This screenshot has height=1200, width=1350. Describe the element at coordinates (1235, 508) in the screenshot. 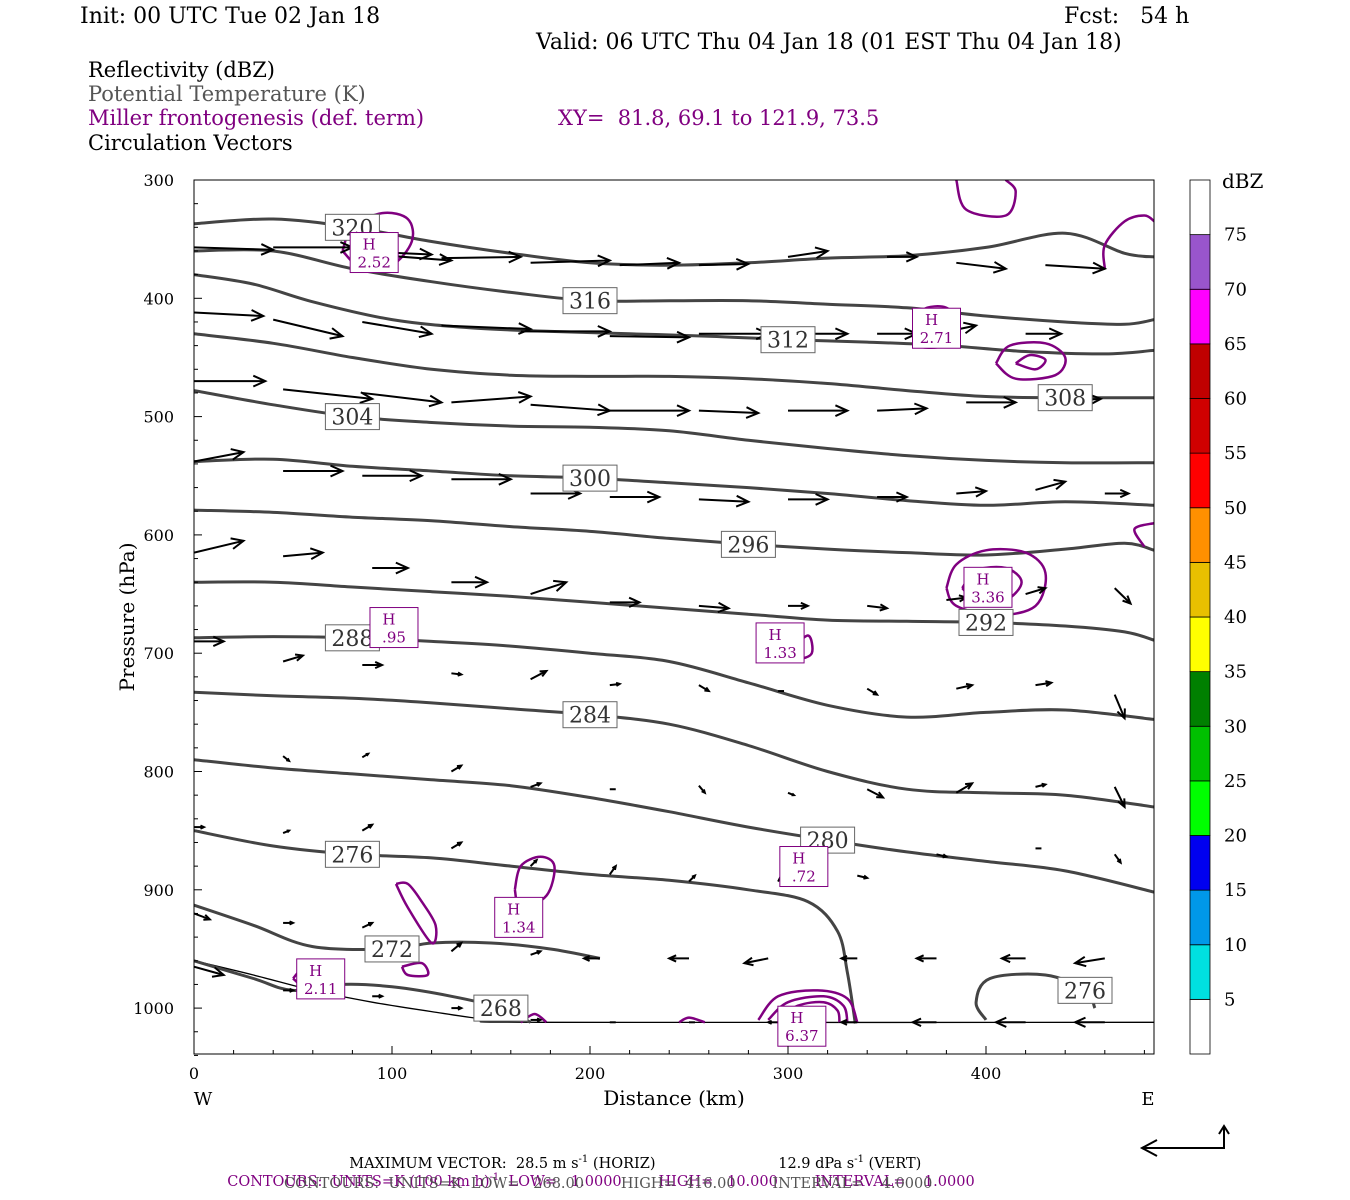

I see `colorbar-level-label: 50` at that location.